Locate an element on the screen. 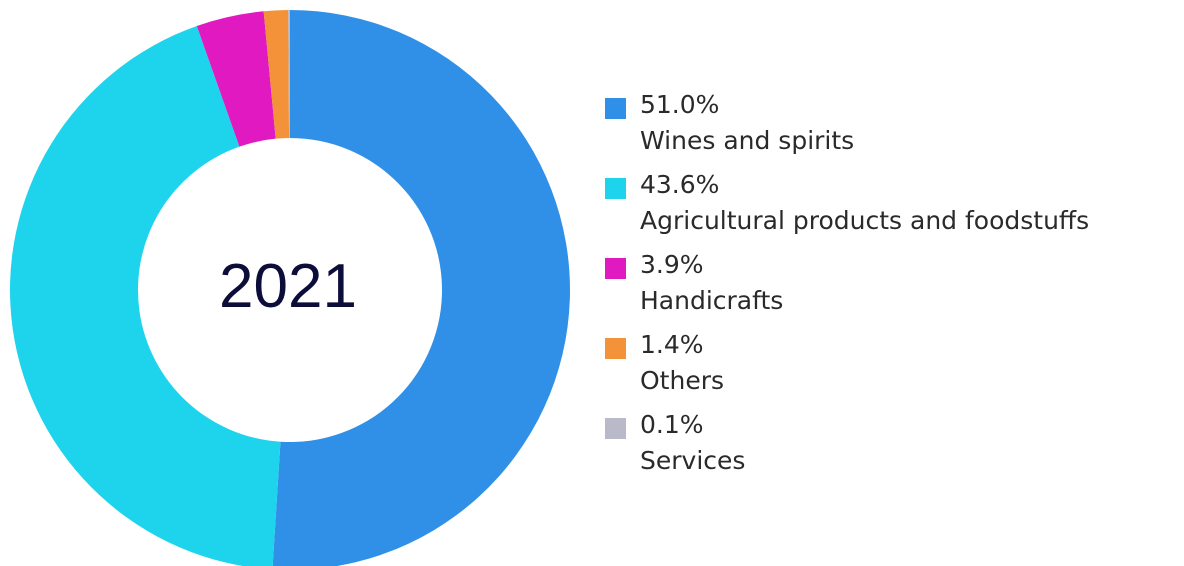  legend-swatch-agricultural is located at coordinates (615, 188).